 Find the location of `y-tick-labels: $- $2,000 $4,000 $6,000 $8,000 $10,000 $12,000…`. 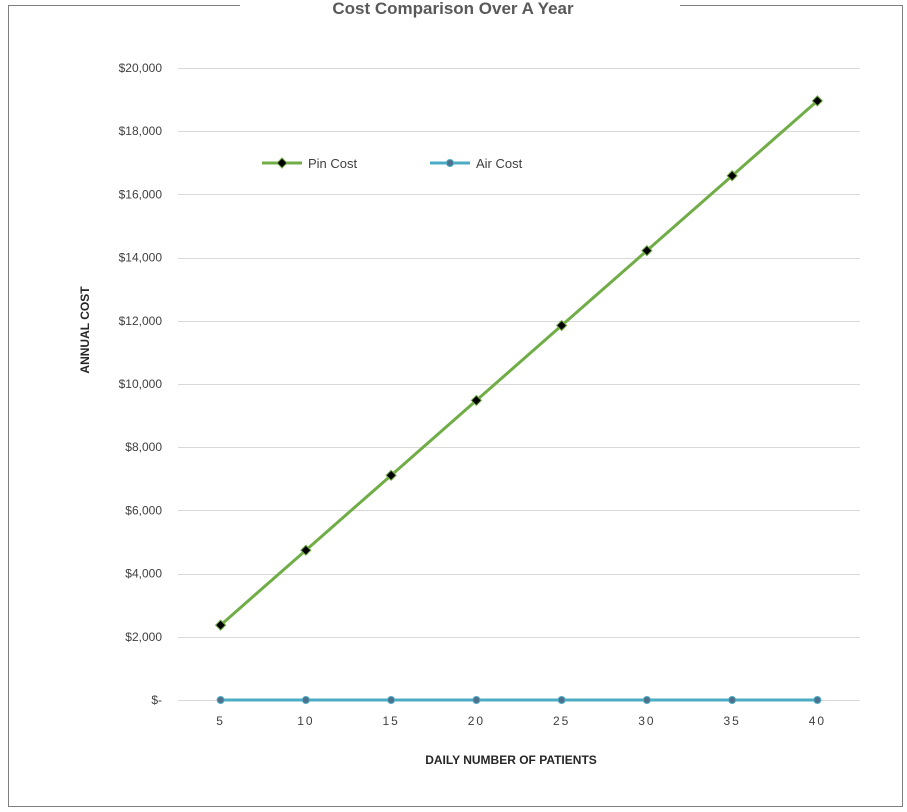

y-tick-labels: $- $2,000 $4,000 $6,000 $8,000 $10,000 $12,000… is located at coordinates (141, 384).